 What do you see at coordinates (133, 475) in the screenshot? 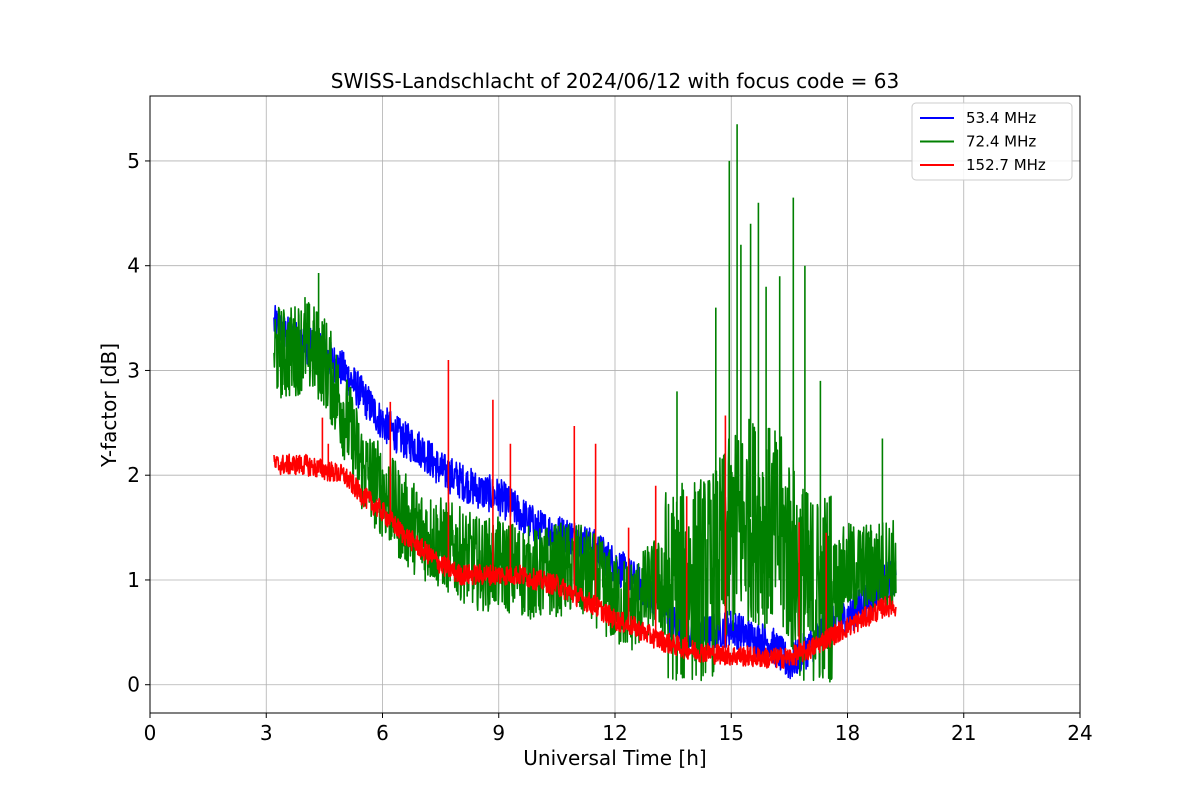
I see `y-tick-label: 2` at bounding box center [133, 475].